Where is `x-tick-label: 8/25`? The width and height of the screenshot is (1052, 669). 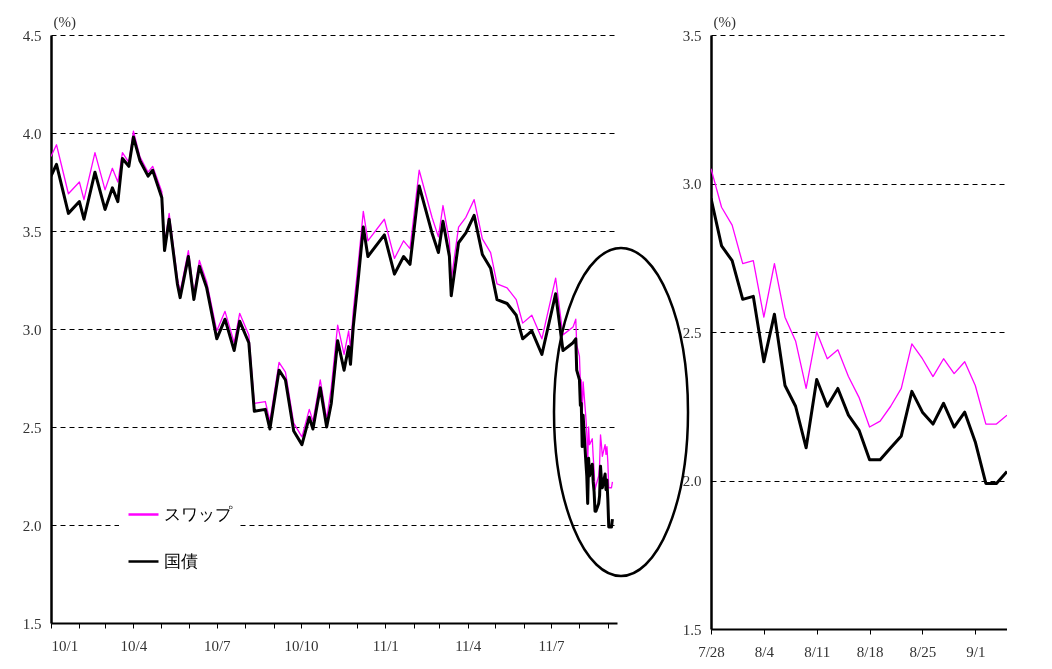 x-tick-label: 8/25 is located at coordinates (923, 651).